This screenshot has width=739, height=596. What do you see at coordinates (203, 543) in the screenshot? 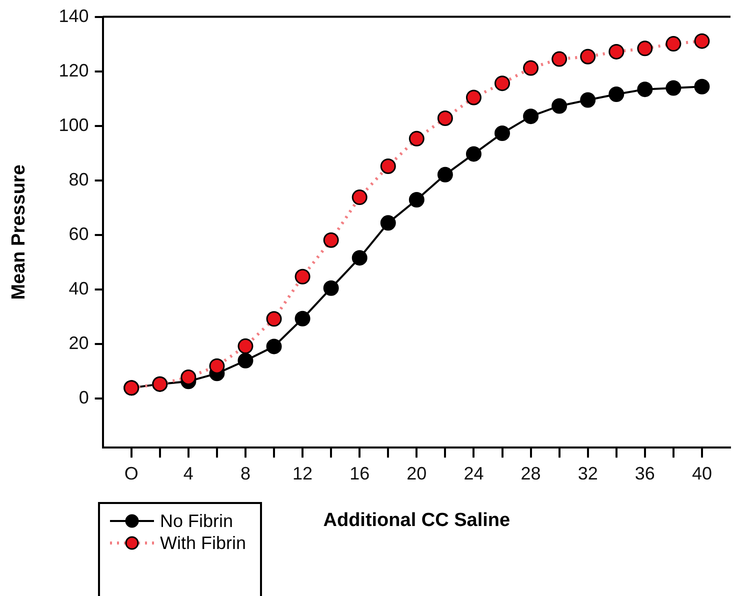
I see `legend-label: With Fibrin` at bounding box center [203, 543].